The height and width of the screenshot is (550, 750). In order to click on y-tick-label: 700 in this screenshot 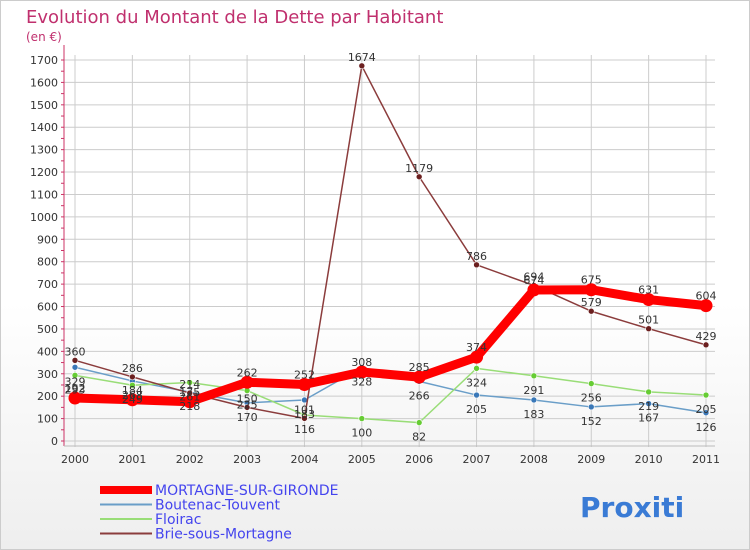, I will do `click(47, 284)`.